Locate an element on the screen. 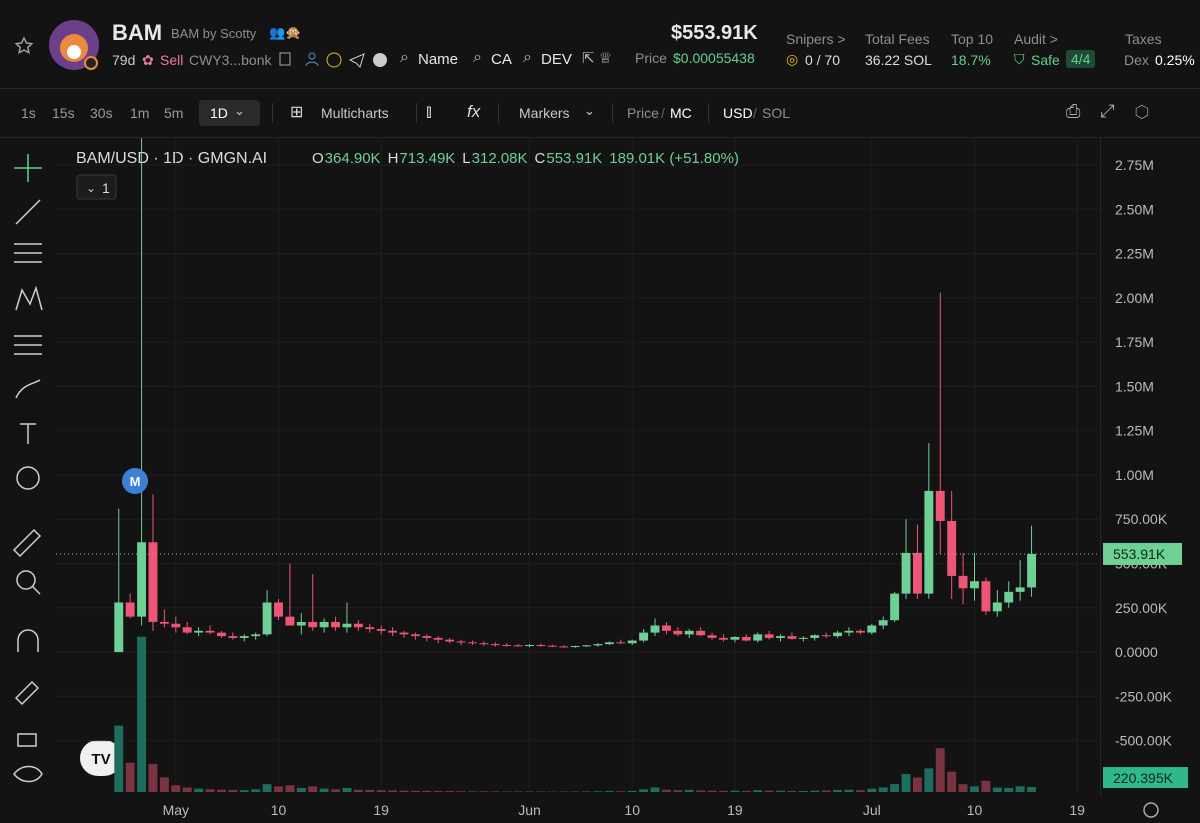 This screenshot has height=823, width=1200. tv-logo is located at coordinates (101, 758).